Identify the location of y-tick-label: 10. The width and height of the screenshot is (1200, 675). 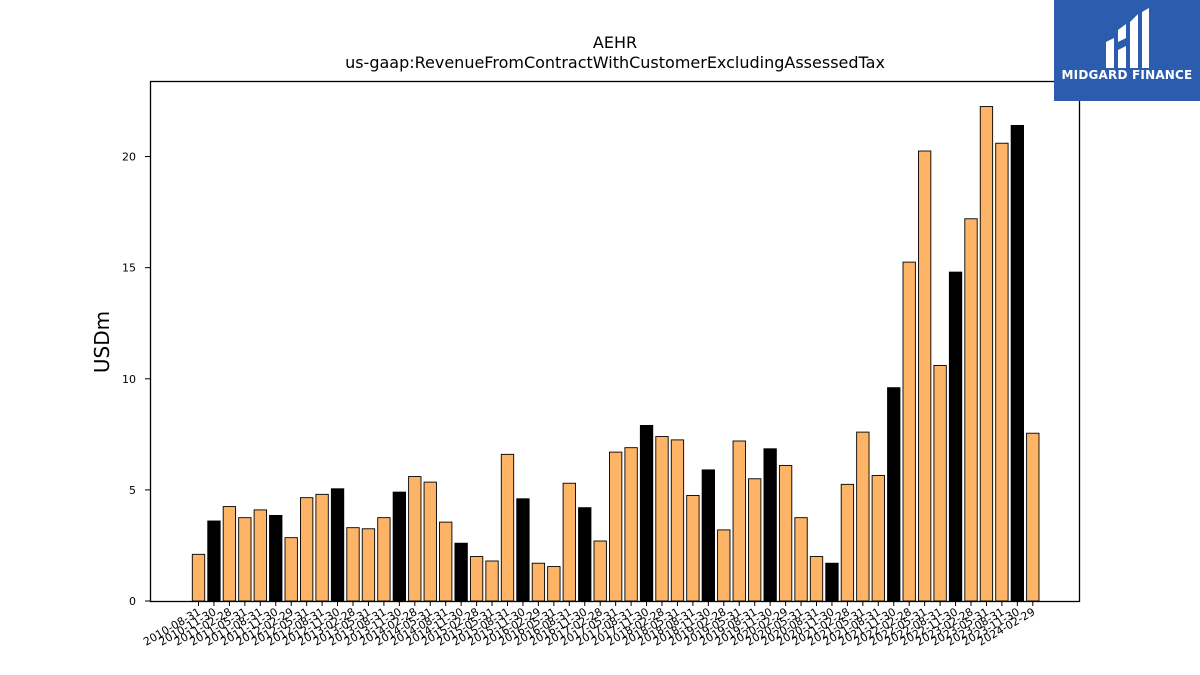
(129, 379).